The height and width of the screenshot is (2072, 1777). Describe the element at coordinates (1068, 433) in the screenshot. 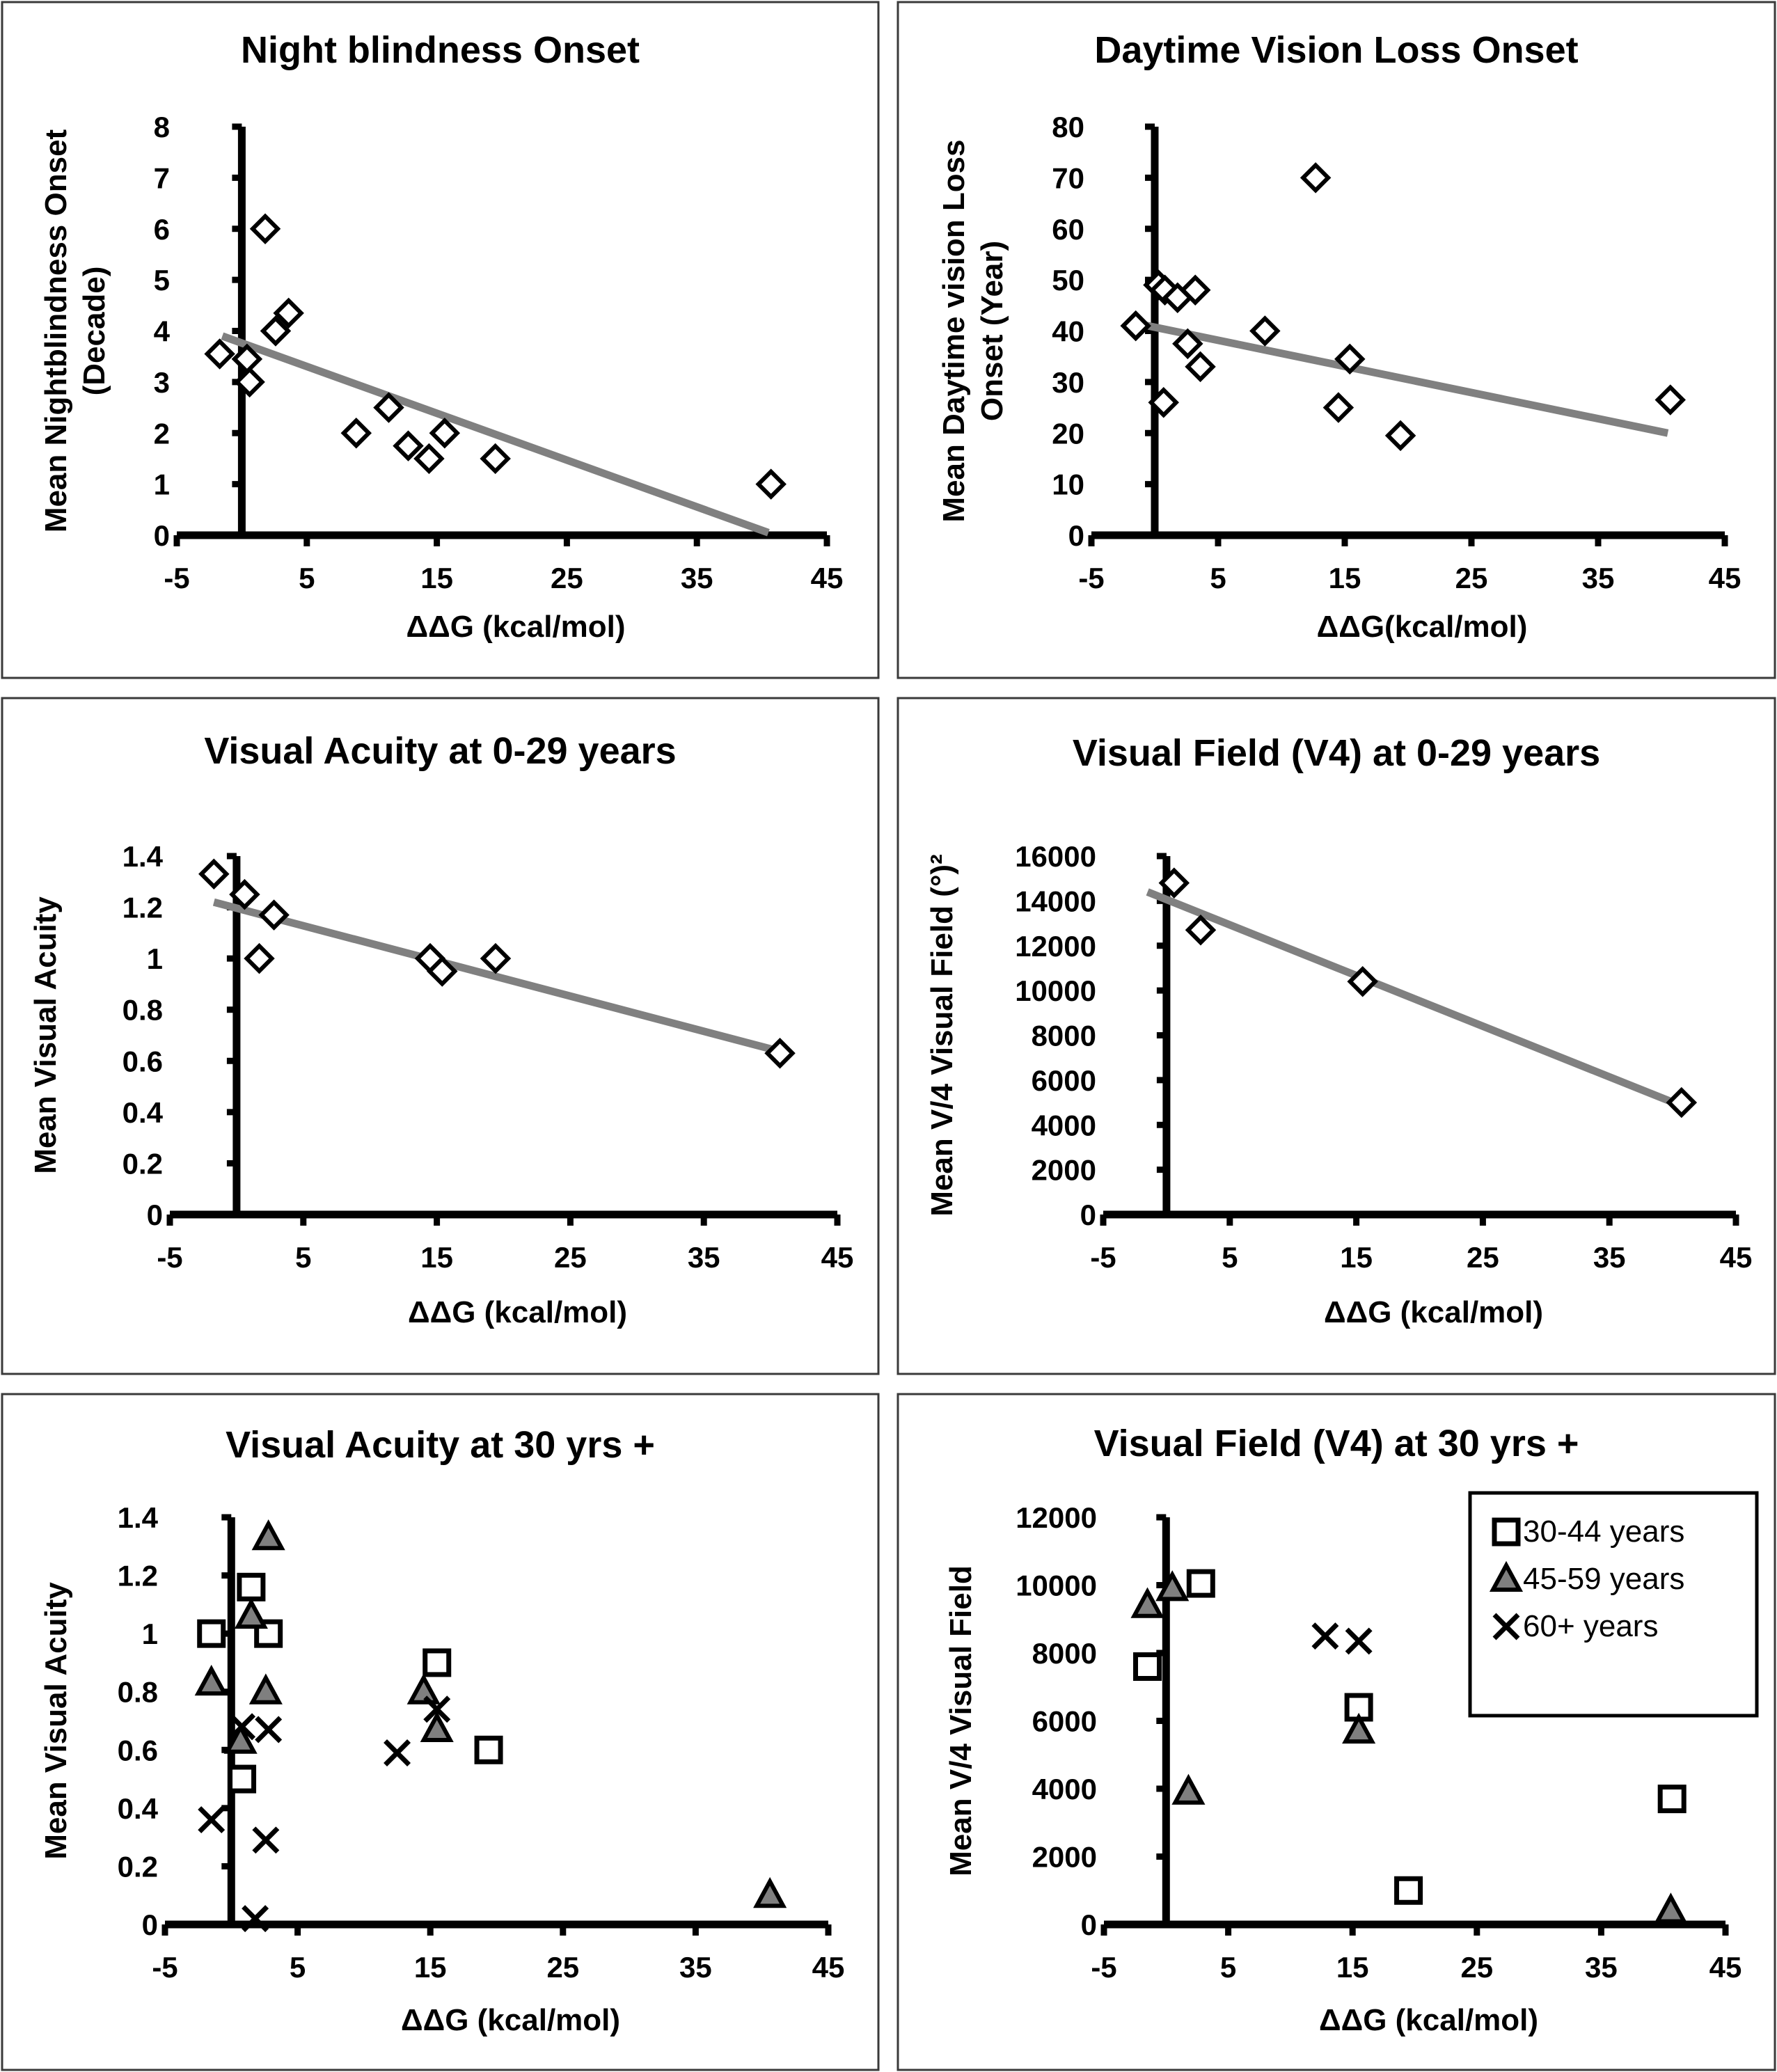

I see `y-tick-label: 20` at that location.